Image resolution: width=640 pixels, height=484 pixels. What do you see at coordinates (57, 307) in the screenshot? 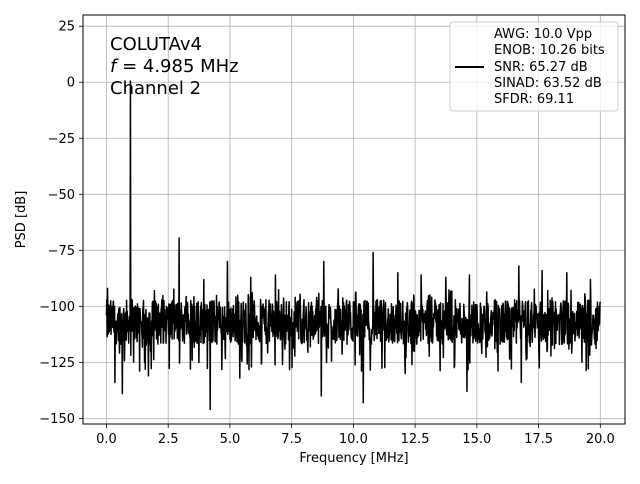
I see `y-tick-label: −100` at bounding box center [57, 307].